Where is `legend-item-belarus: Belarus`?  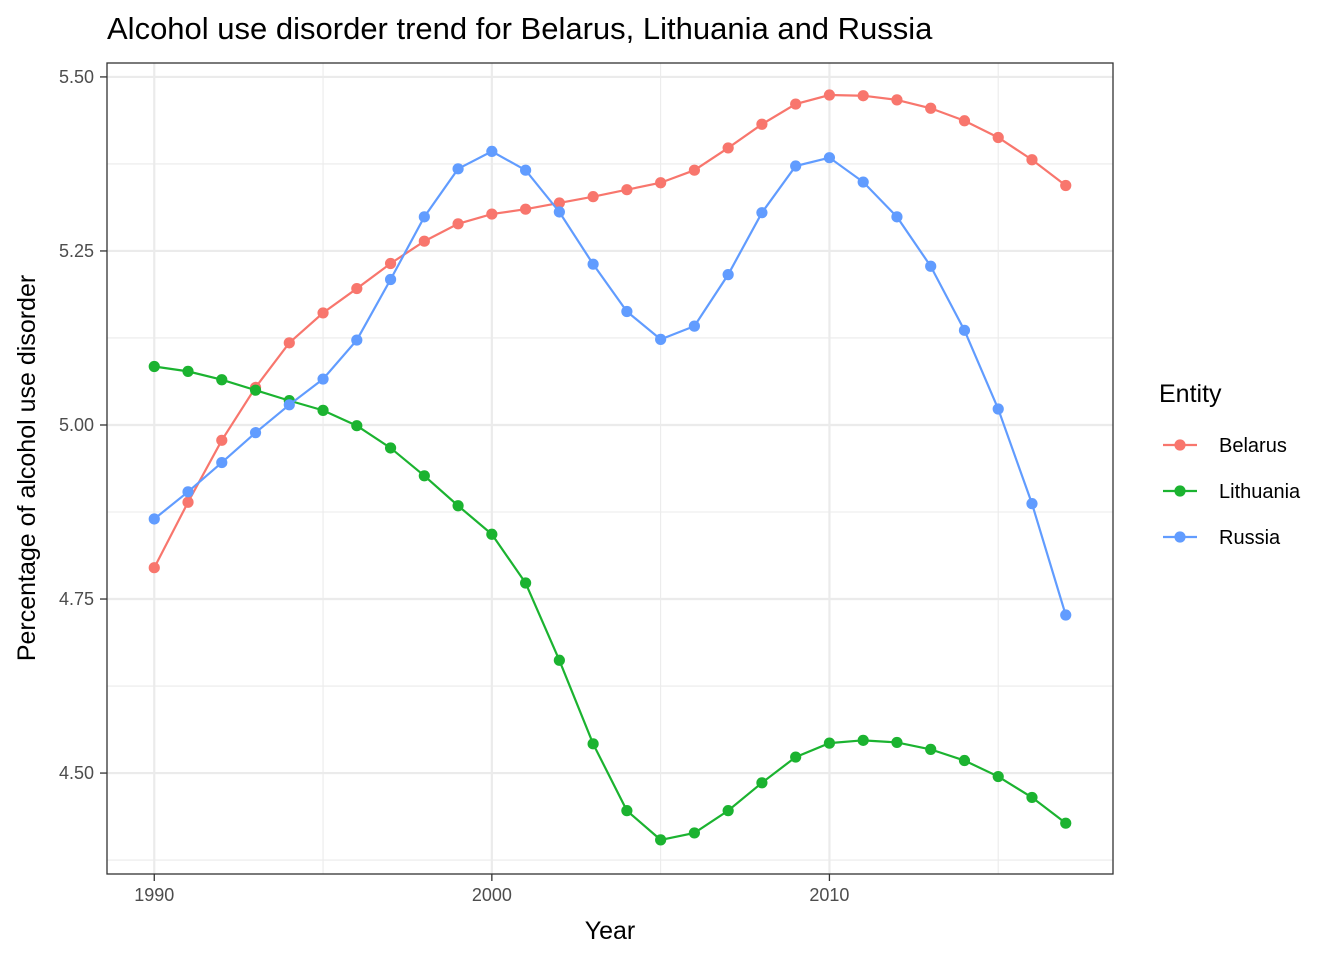
legend-item-belarus: Belarus is located at coordinates (1225, 446).